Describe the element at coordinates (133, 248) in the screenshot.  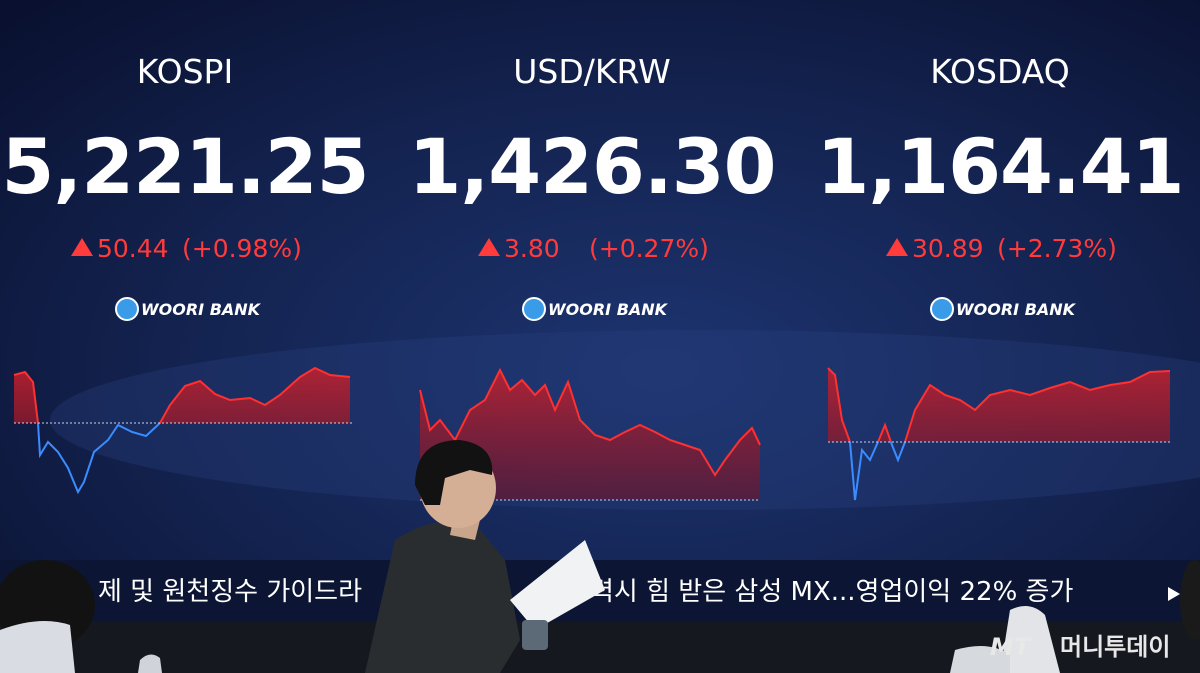
I see `index-change: 50.44` at that location.